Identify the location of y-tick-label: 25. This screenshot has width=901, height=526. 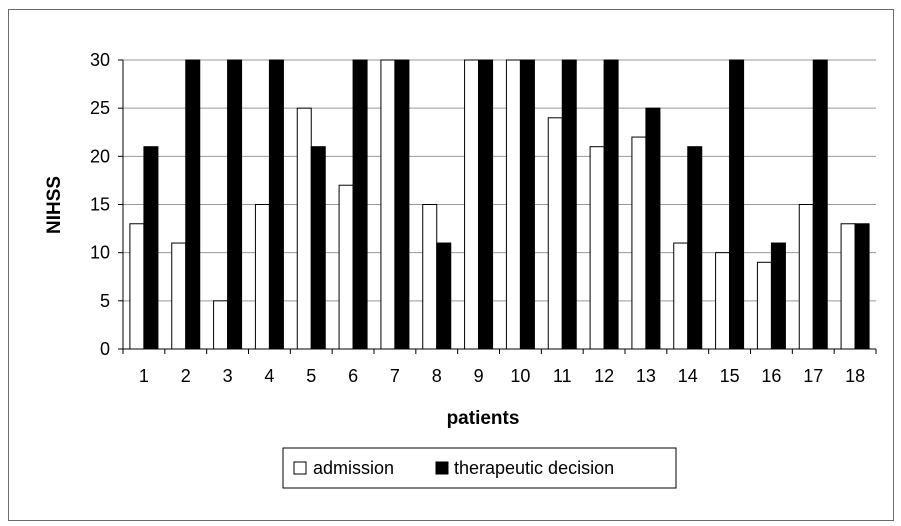
(100, 108).